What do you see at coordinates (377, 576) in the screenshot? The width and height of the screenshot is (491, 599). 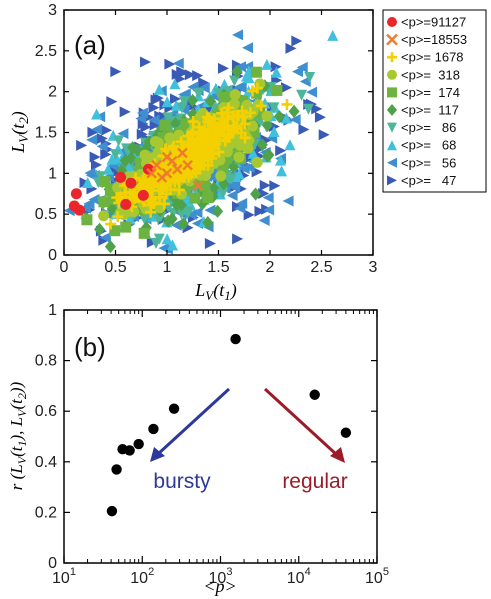 I see `x-tick-label: 105` at bounding box center [377, 576].